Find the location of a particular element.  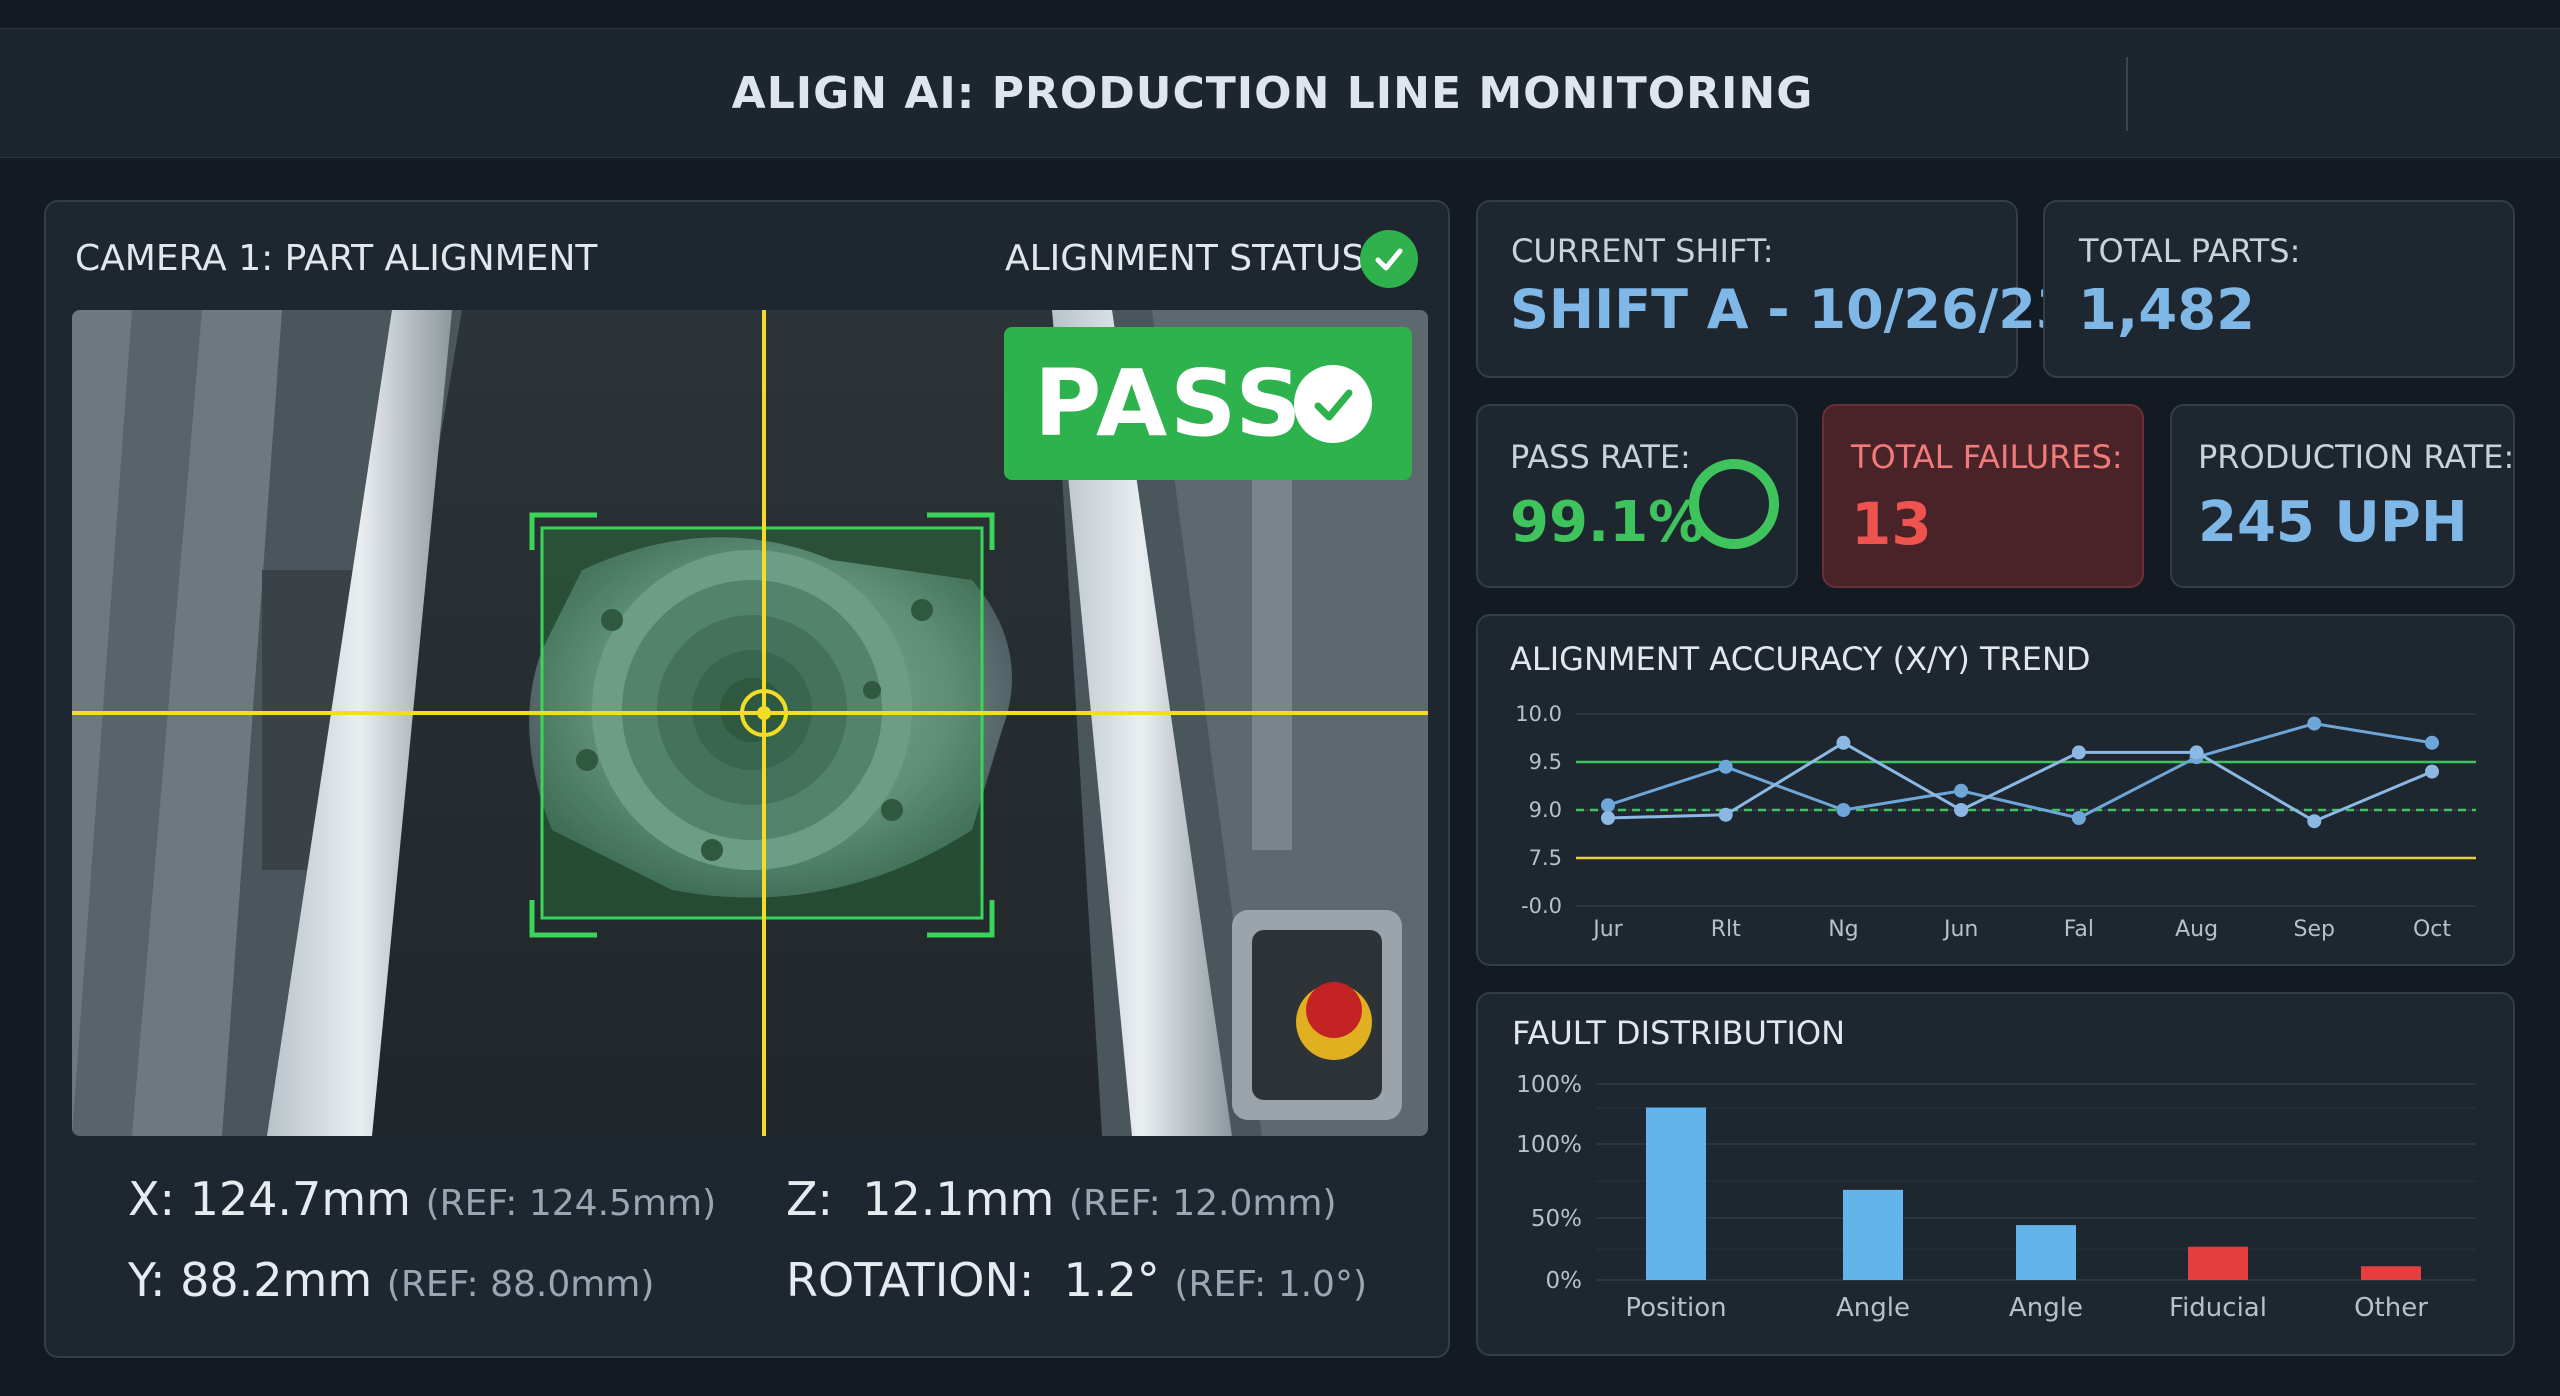

header-divider is located at coordinates (2127, 94).